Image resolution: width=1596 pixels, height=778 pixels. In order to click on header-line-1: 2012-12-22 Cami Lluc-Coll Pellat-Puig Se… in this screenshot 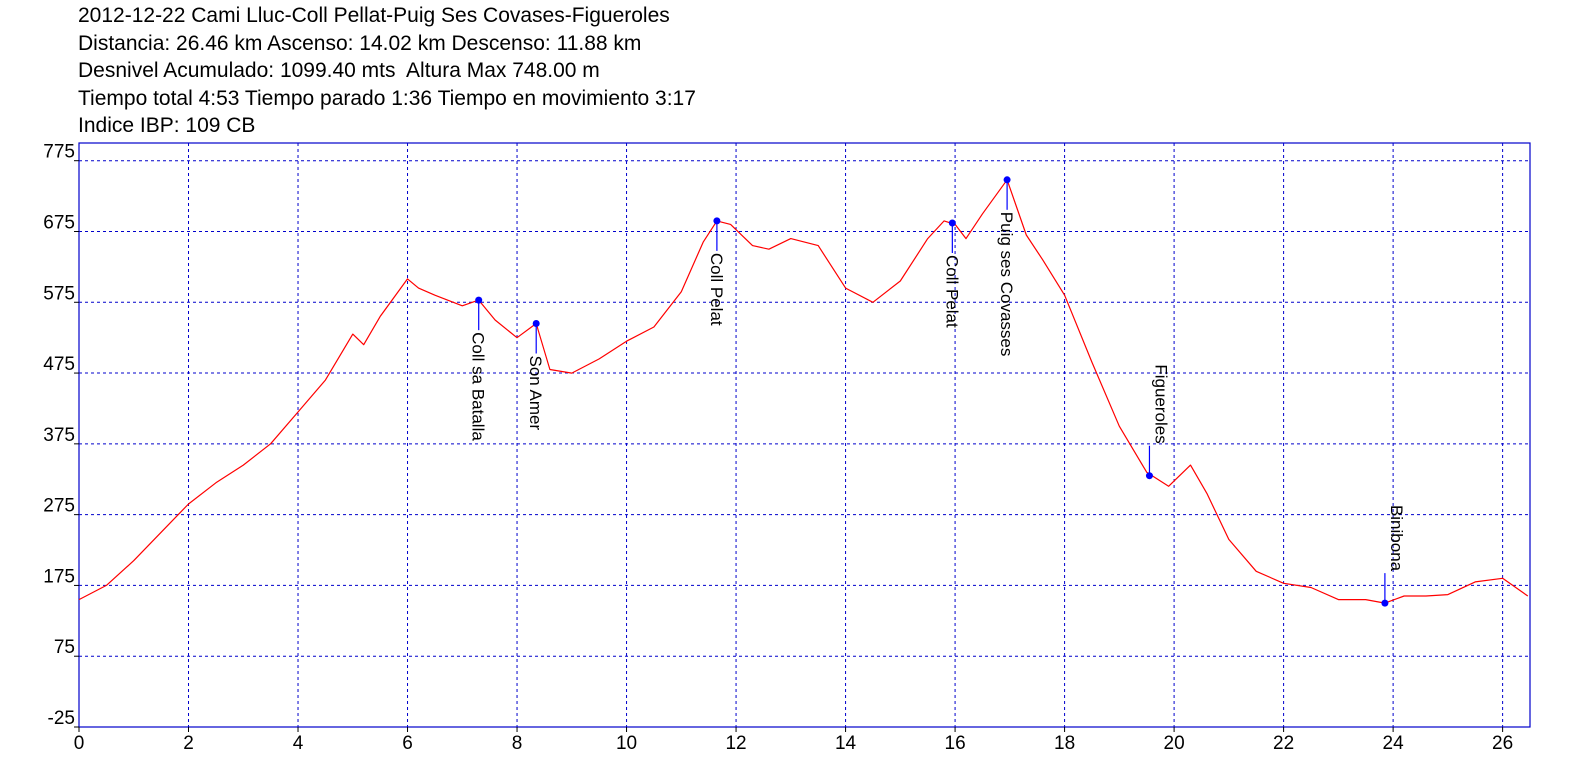, I will do `click(374, 15)`.